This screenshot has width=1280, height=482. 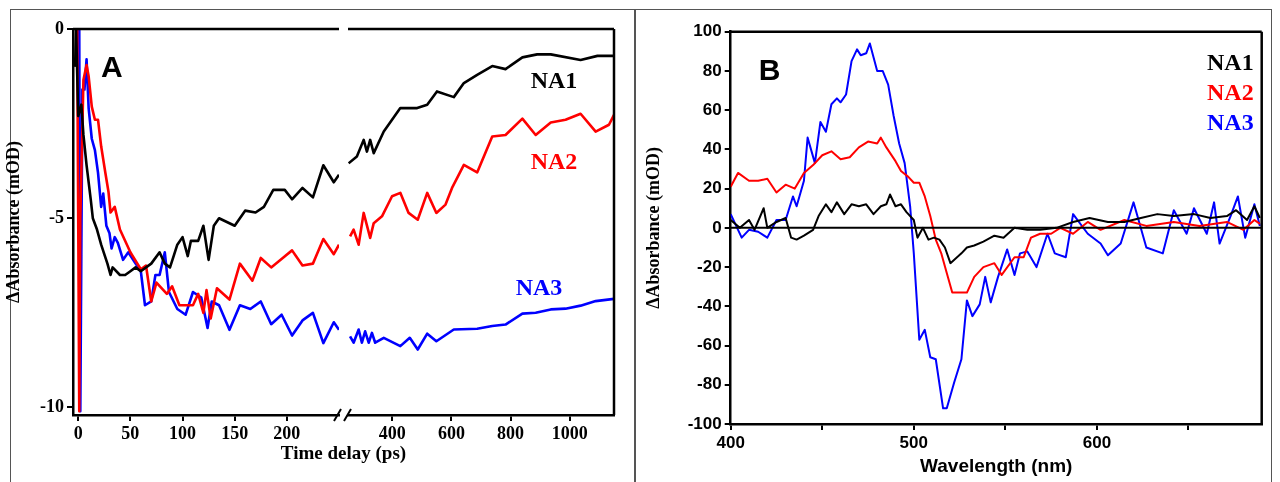 I want to click on x-tick-label: 200, so click(x=287, y=433).